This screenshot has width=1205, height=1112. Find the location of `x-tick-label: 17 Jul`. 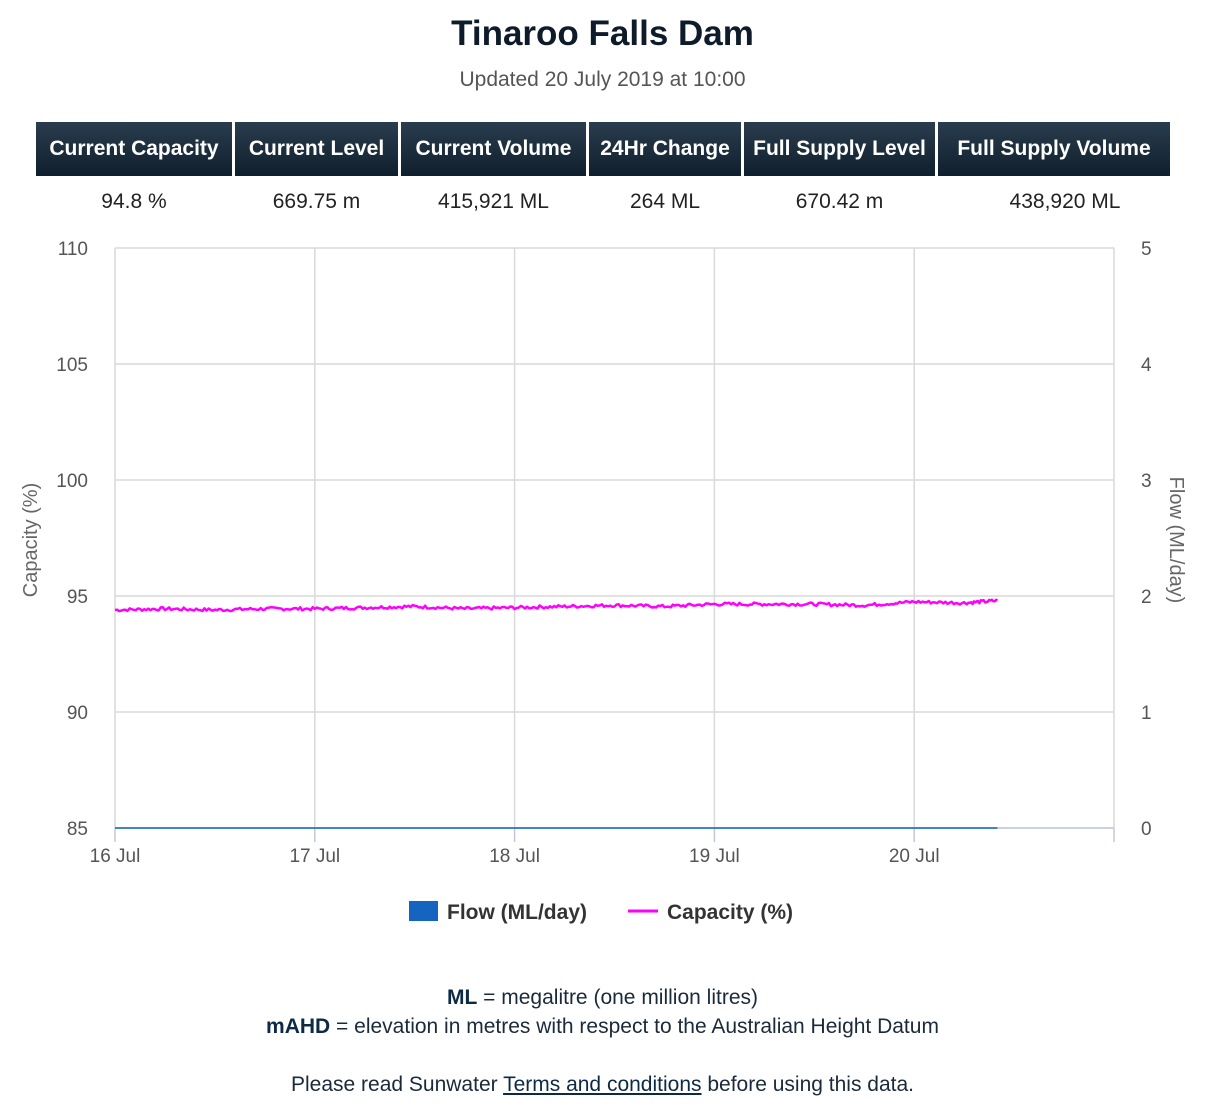

x-tick-label: 17 Jul is located at coordinates (314, 856).